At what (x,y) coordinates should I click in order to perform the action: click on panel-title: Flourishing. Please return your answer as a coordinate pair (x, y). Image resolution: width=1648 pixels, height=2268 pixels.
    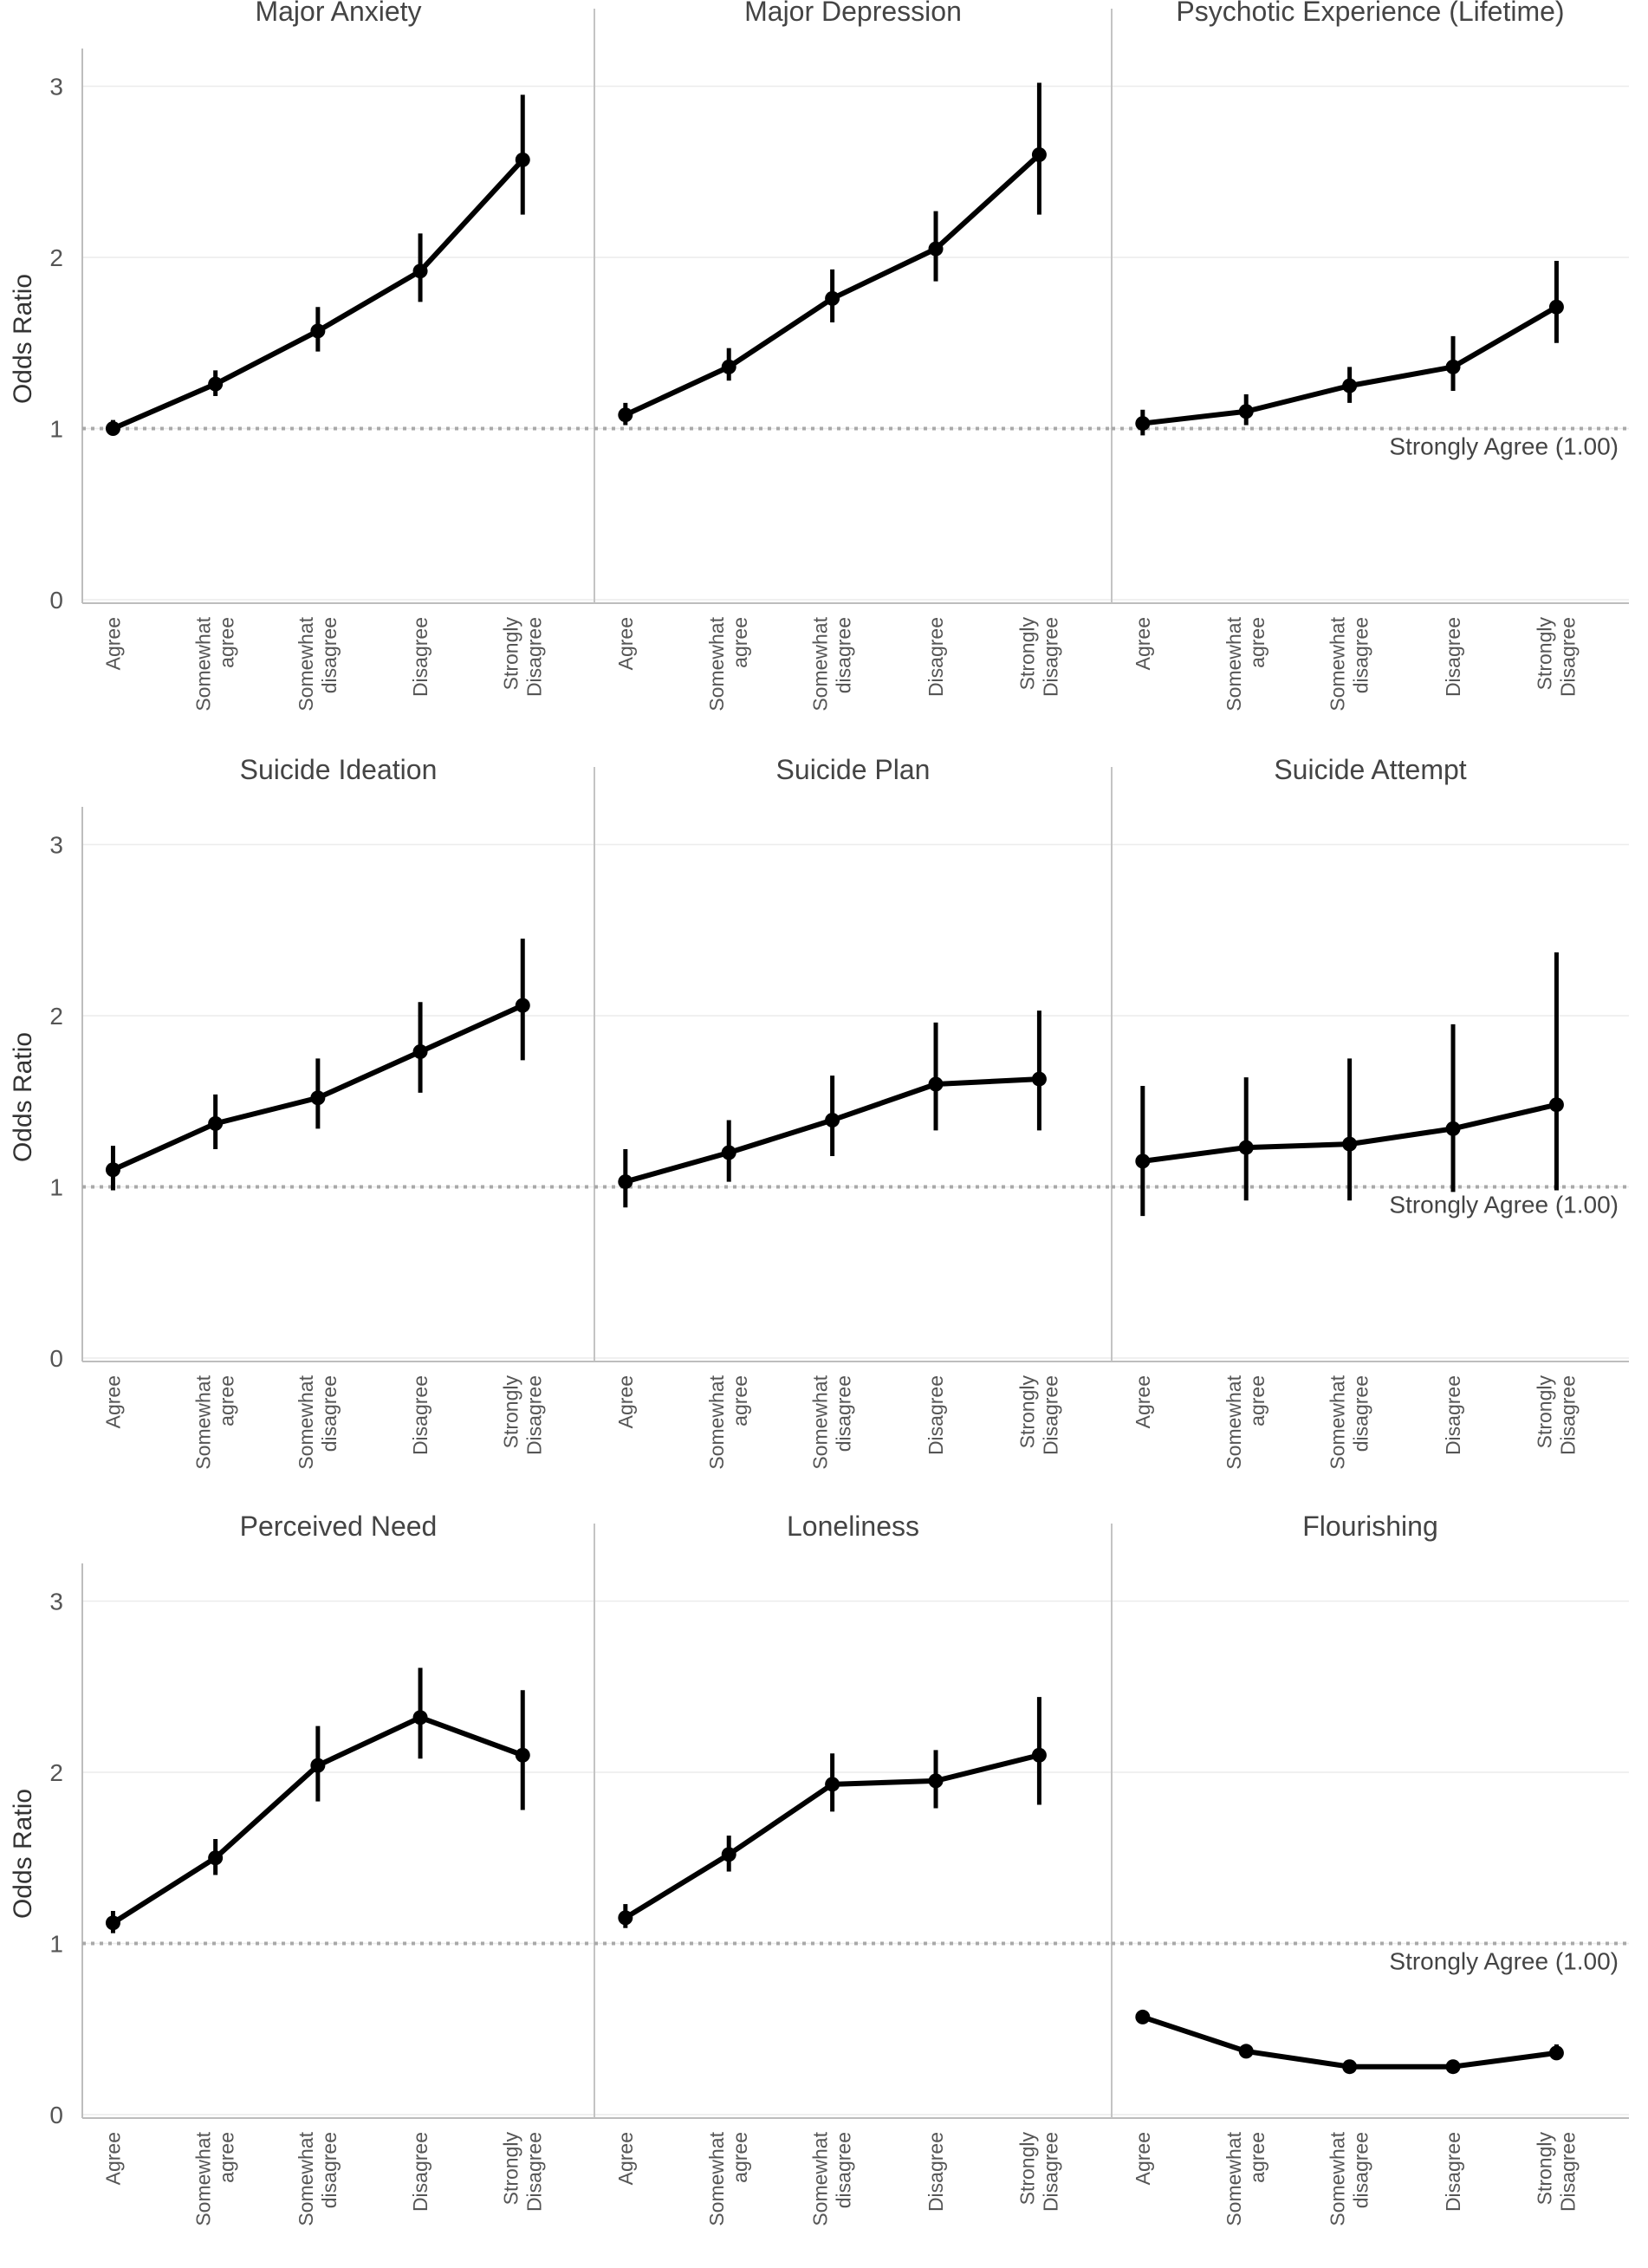
    Looking at the image, I should click on (1370, 1526).